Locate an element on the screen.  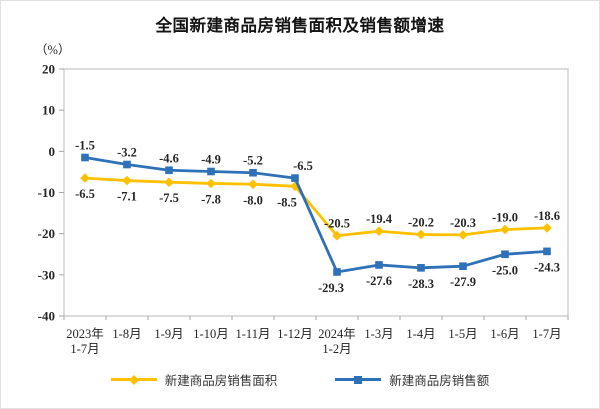
svg-text: -4.6 is located at coordinates (169, 158).